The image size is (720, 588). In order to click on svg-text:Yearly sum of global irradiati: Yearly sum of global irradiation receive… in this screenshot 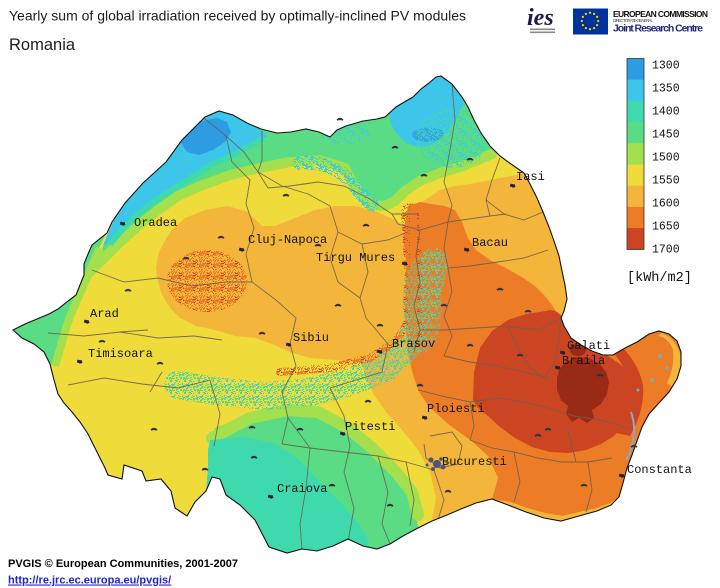, I will do `click(237, 16)`.